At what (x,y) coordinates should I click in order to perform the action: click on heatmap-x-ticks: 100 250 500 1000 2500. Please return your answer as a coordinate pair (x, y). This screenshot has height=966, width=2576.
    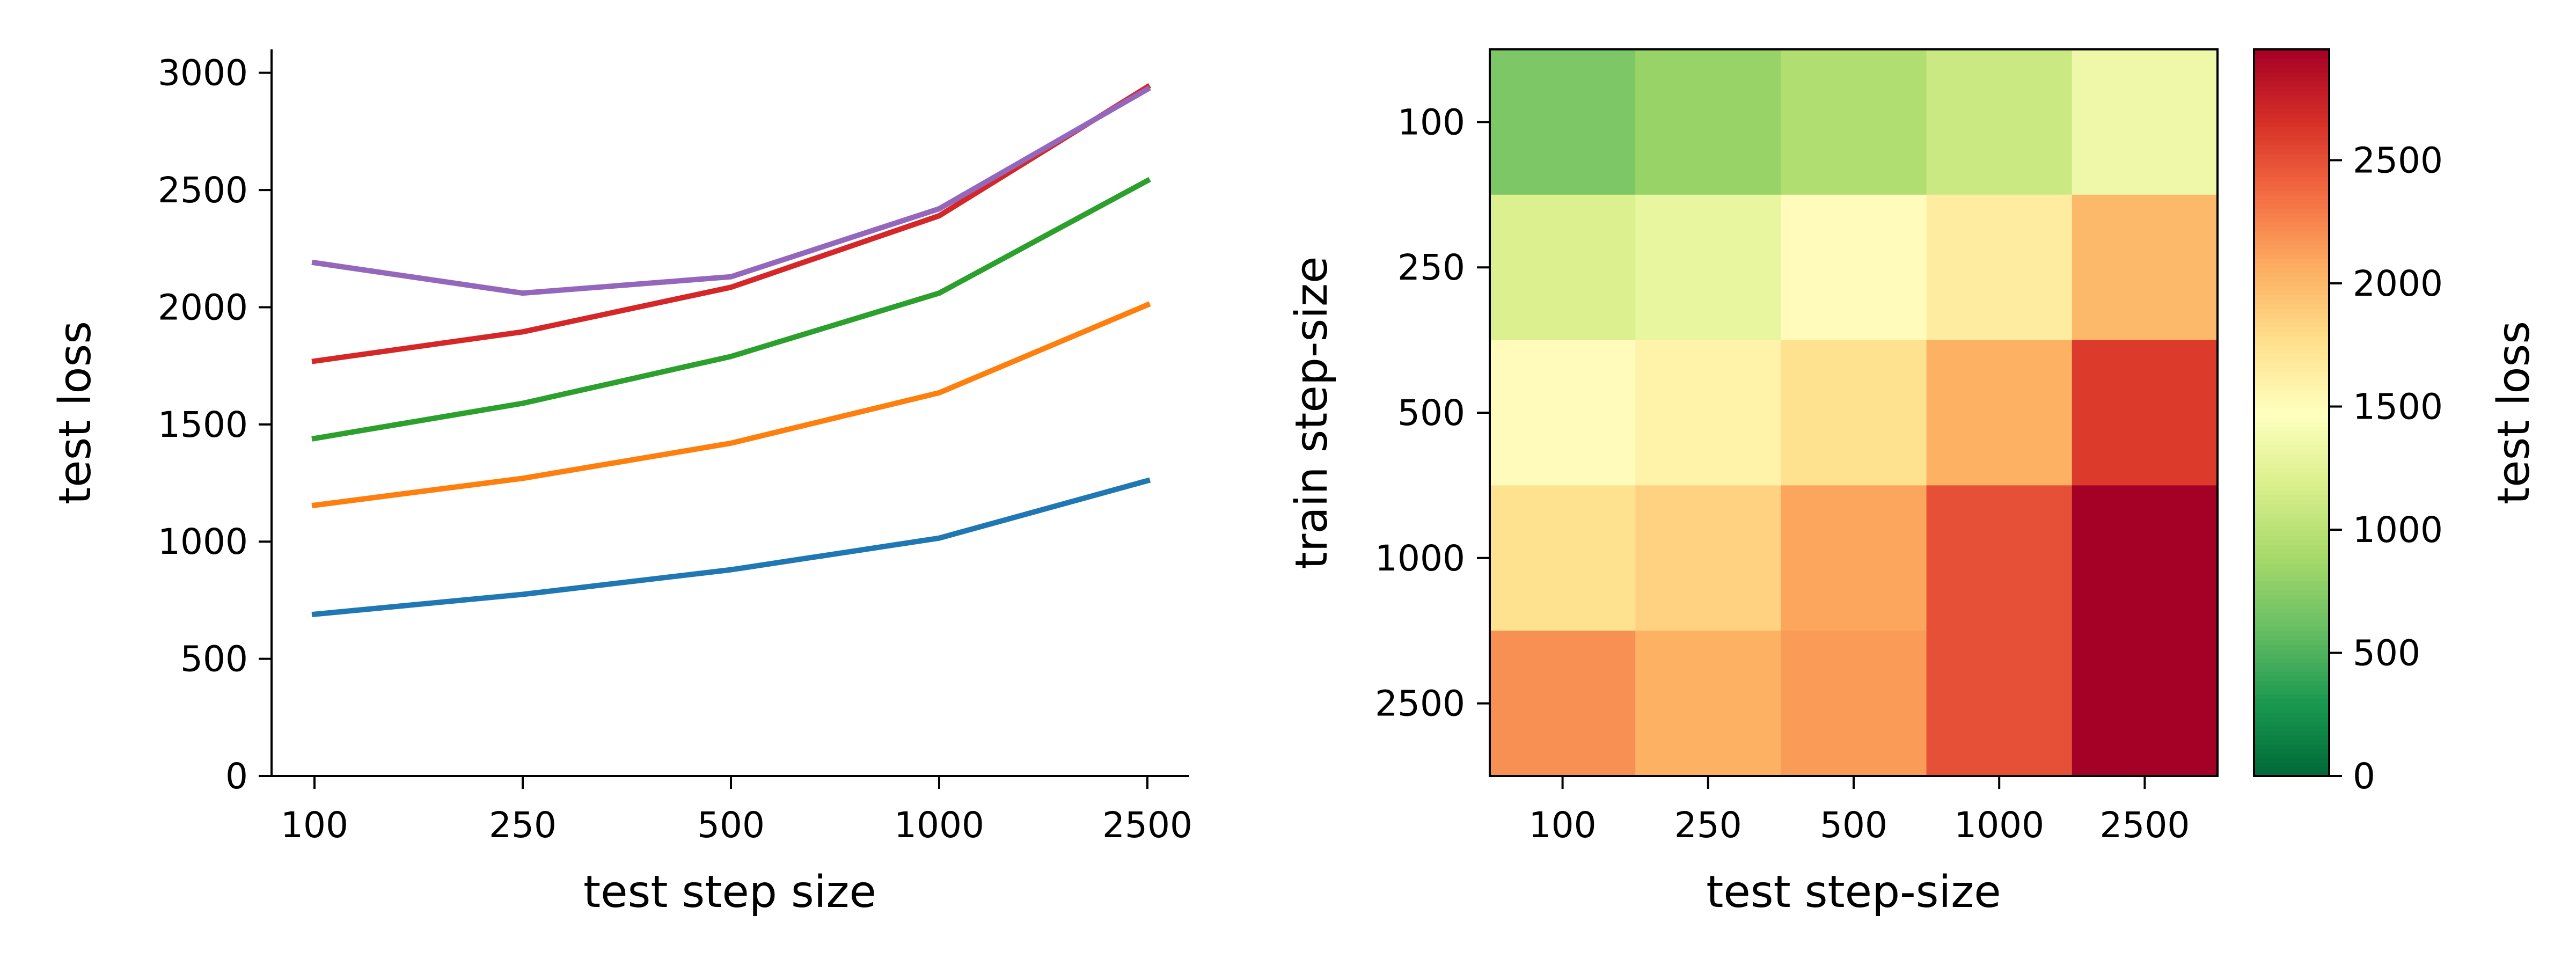
    Looking at the image, I should click on (1859, 811).